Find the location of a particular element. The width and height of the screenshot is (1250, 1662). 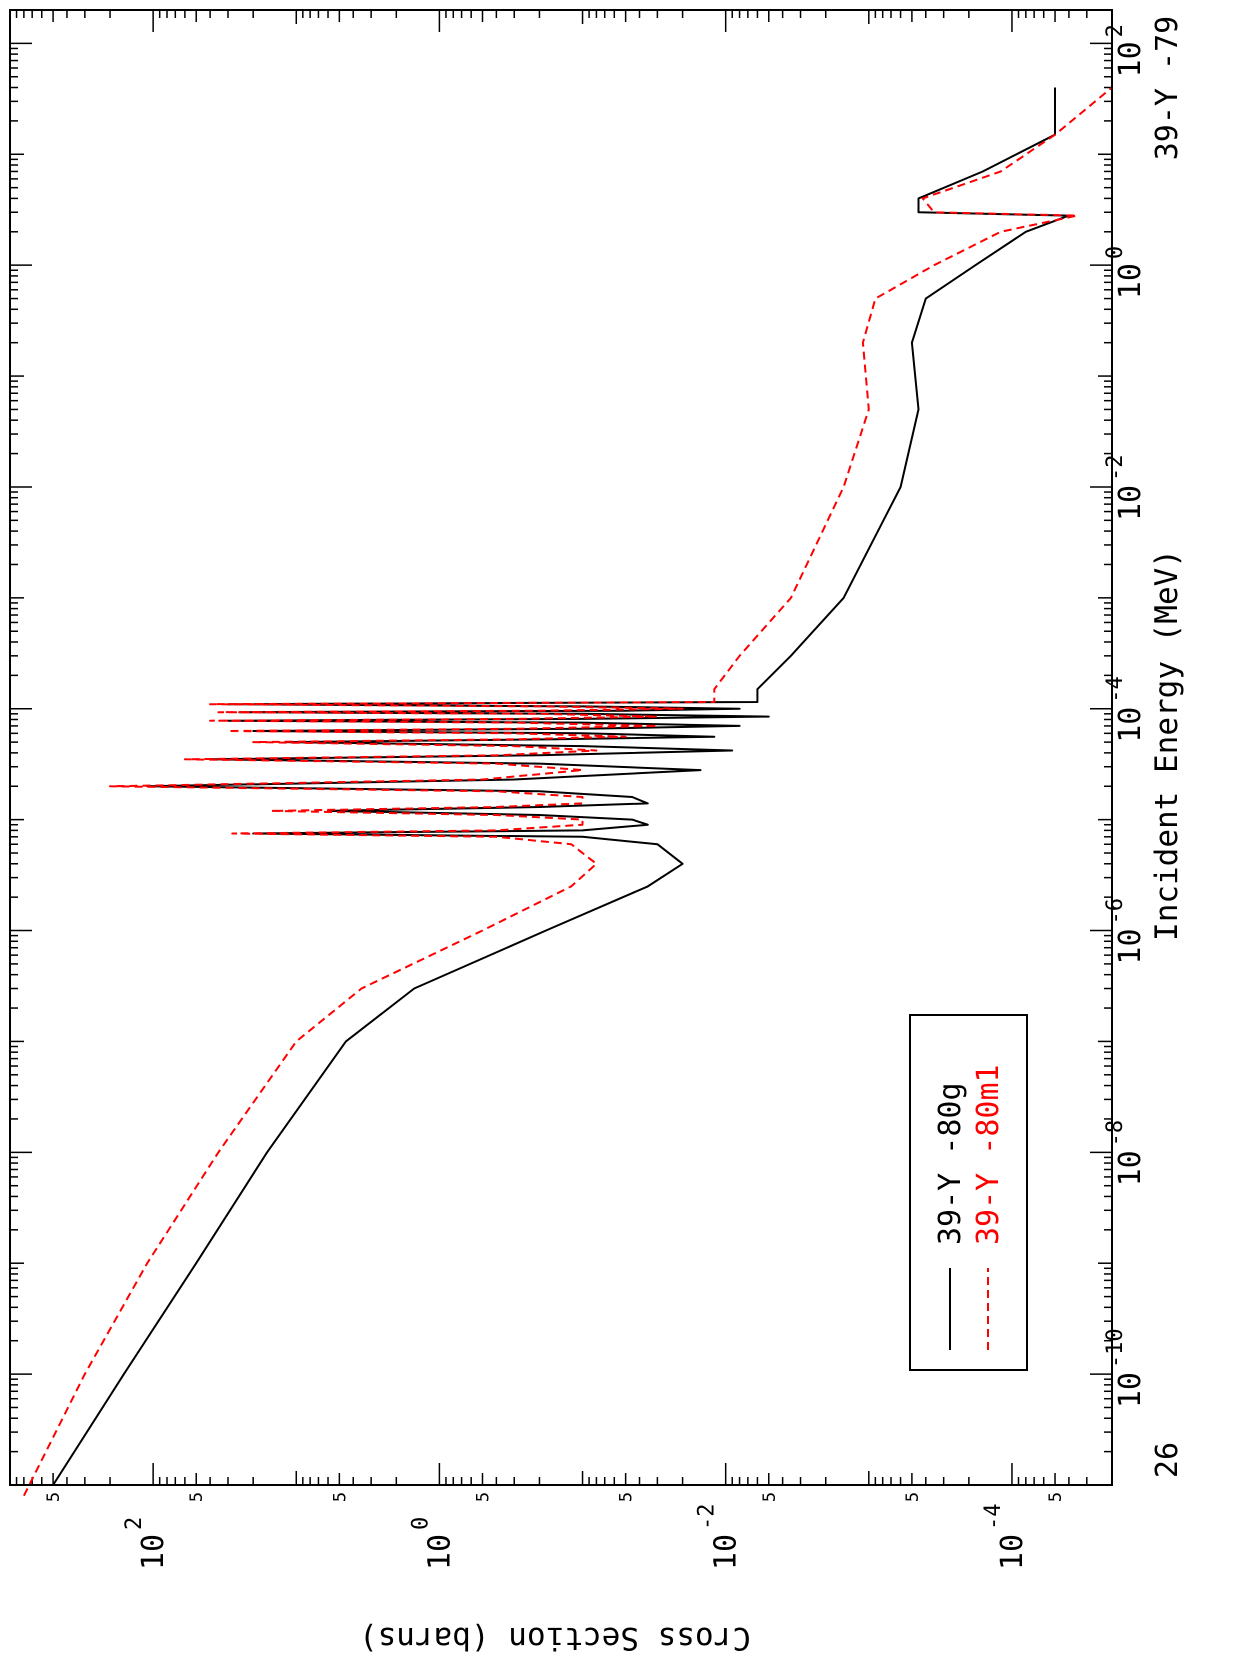

y-tick-label: 10-4 is located at coordinates (1005, 1537).